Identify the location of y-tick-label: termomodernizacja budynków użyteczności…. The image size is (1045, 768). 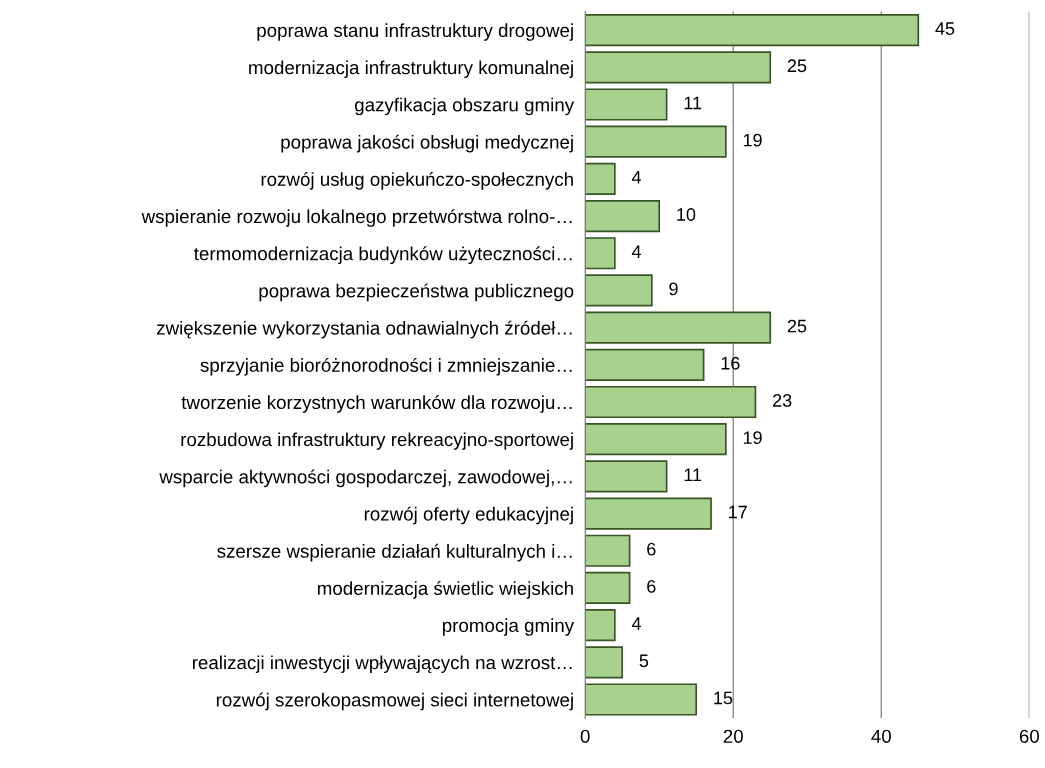
(383, 255).